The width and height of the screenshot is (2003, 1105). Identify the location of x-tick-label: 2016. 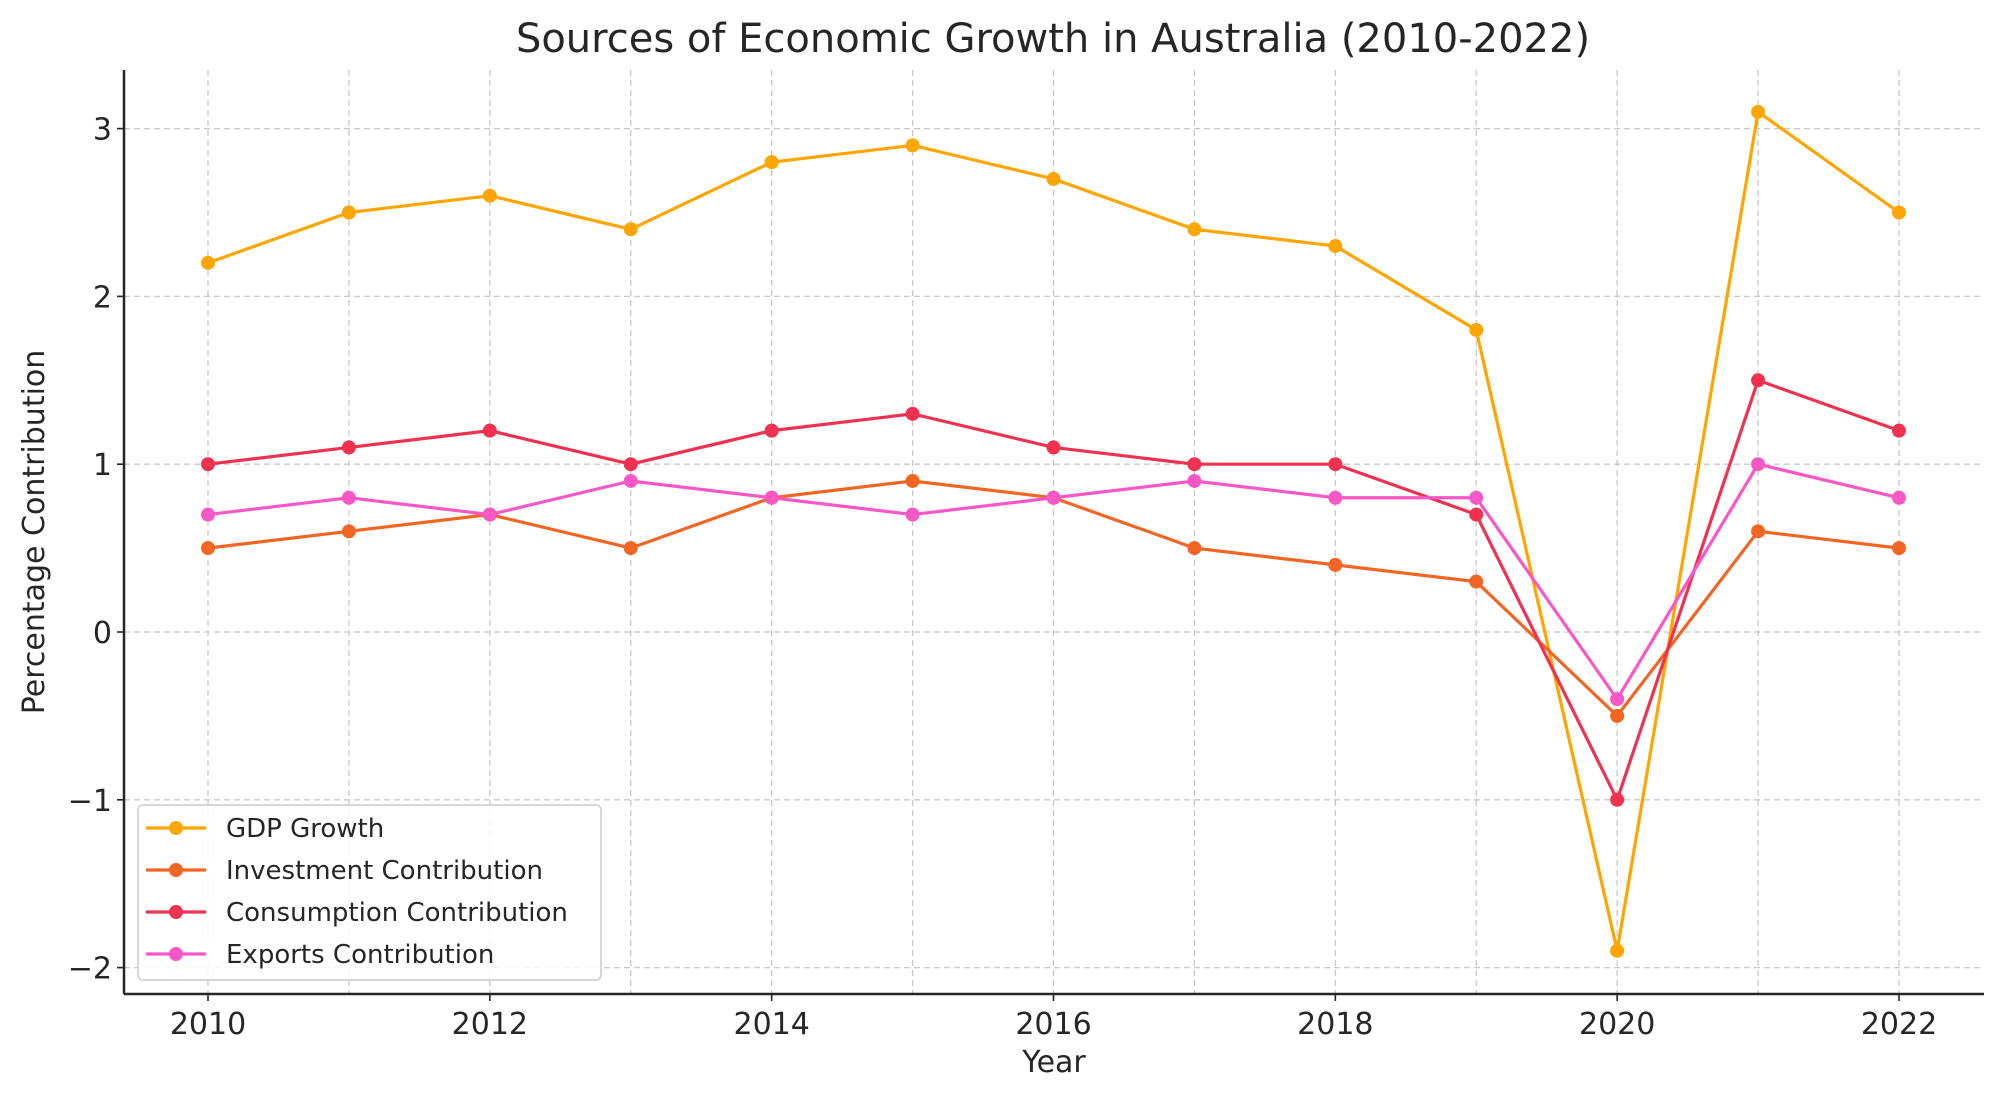
(1053, 1024).